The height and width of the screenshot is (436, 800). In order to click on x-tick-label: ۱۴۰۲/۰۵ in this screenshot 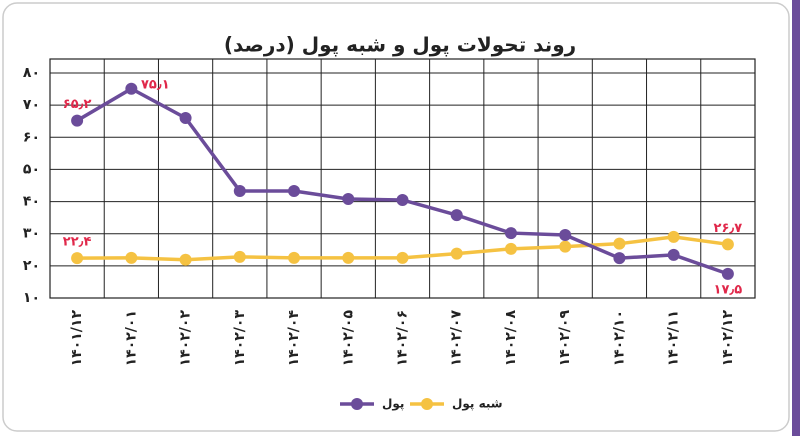, I will do `click(348, 338)`.